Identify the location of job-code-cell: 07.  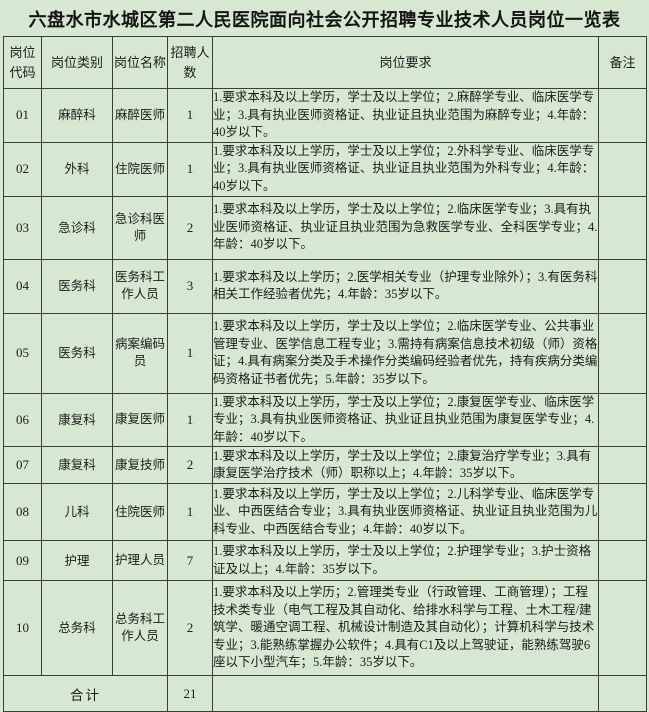
(22, 465).